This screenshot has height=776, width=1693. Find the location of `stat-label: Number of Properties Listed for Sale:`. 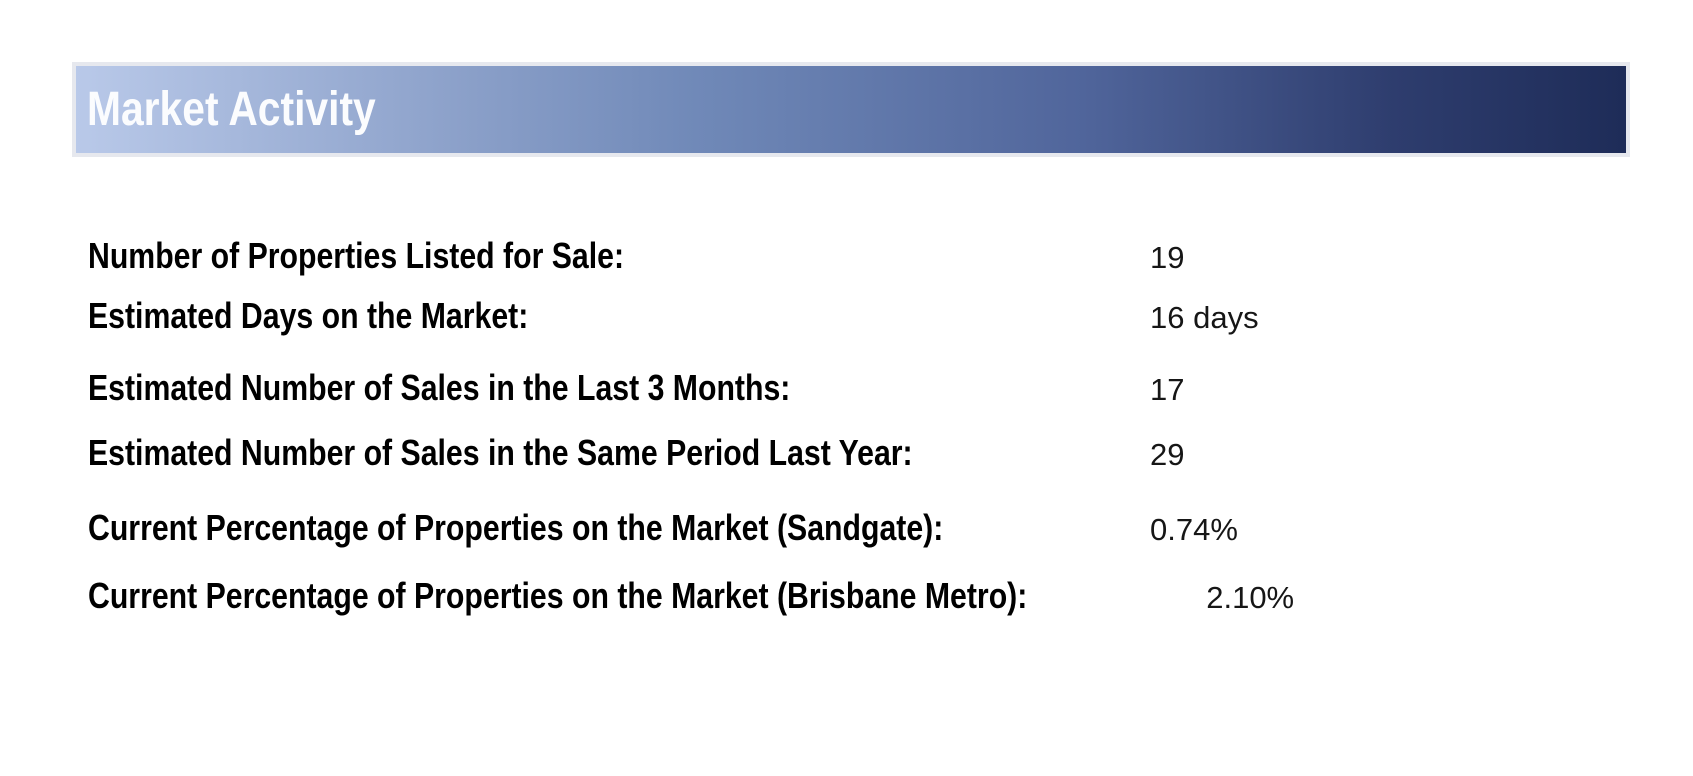

stat-label: Number of Properties Listed for Sale: is located at coordinates (356, 255).